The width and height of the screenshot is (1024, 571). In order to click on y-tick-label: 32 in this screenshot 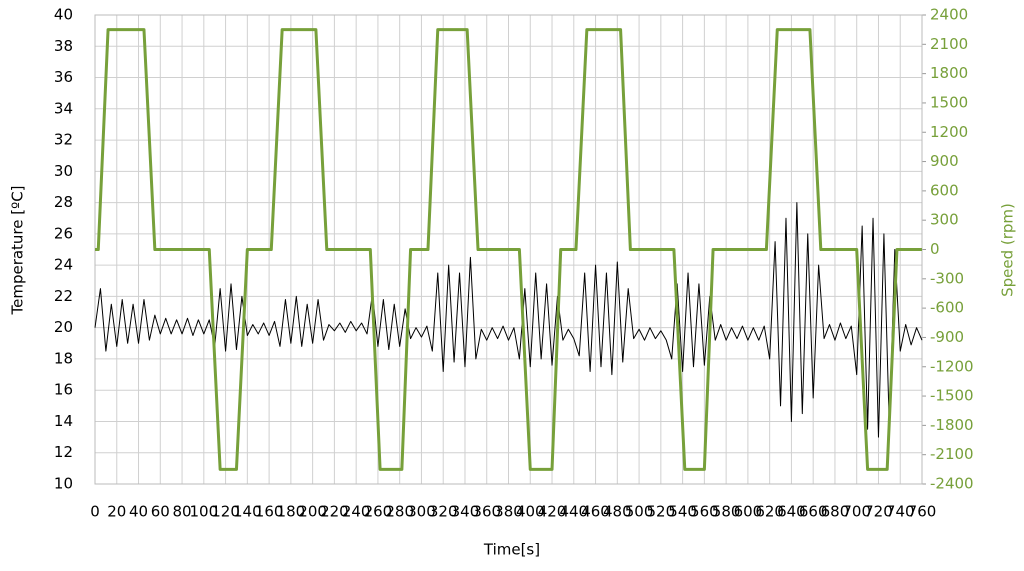, I will do `click(63, 140)`.